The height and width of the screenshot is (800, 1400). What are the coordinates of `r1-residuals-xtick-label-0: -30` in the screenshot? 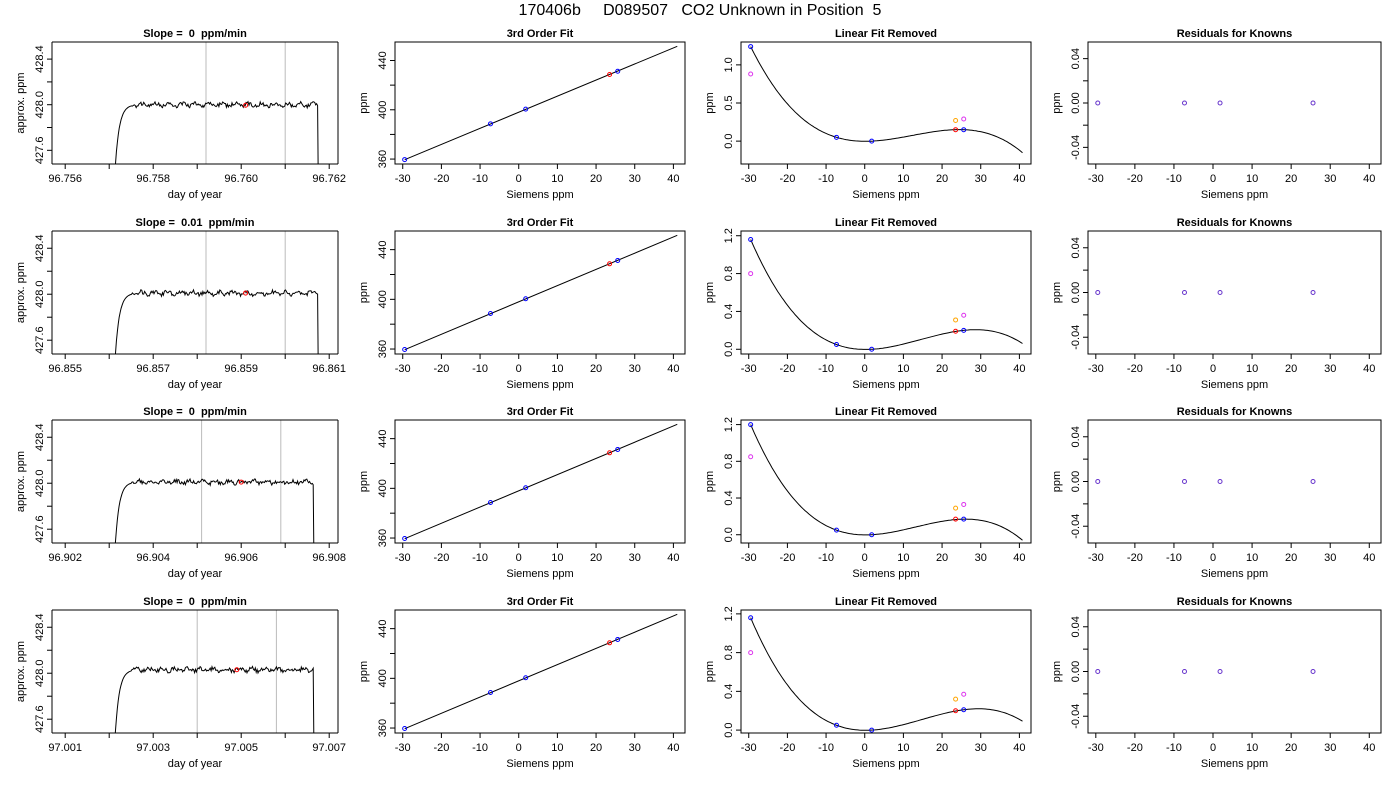 It's located at (1096, 369).